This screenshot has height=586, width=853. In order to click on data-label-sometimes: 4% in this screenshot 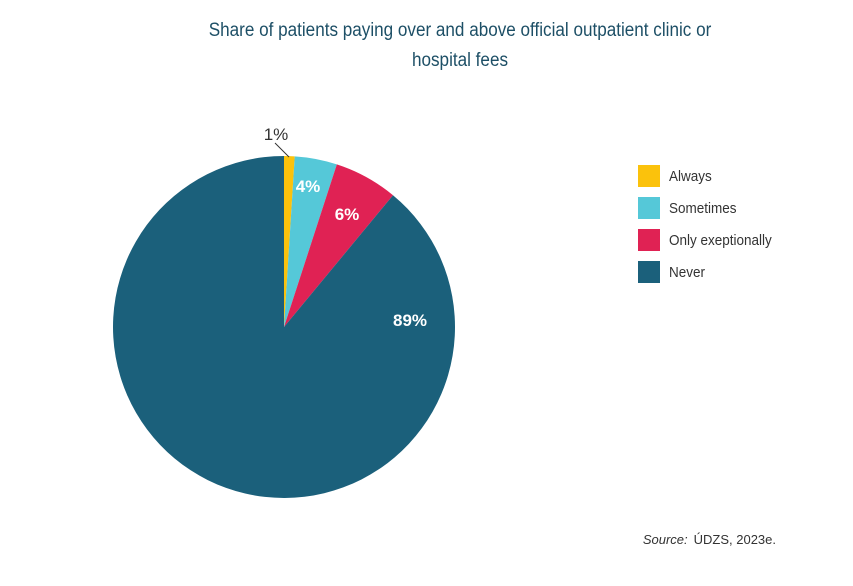, I will do `click(308, 186)`.